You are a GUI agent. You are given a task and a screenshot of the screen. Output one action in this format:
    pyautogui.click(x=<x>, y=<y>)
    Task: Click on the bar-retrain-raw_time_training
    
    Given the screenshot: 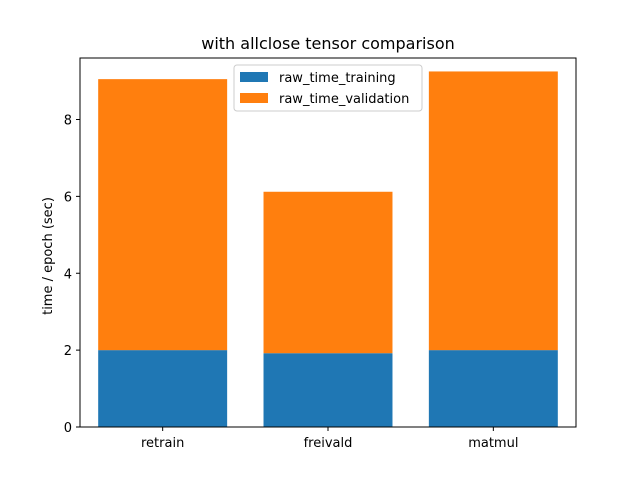 What is the action you would take?
    pyautogui.click(x=163, y=388)
    